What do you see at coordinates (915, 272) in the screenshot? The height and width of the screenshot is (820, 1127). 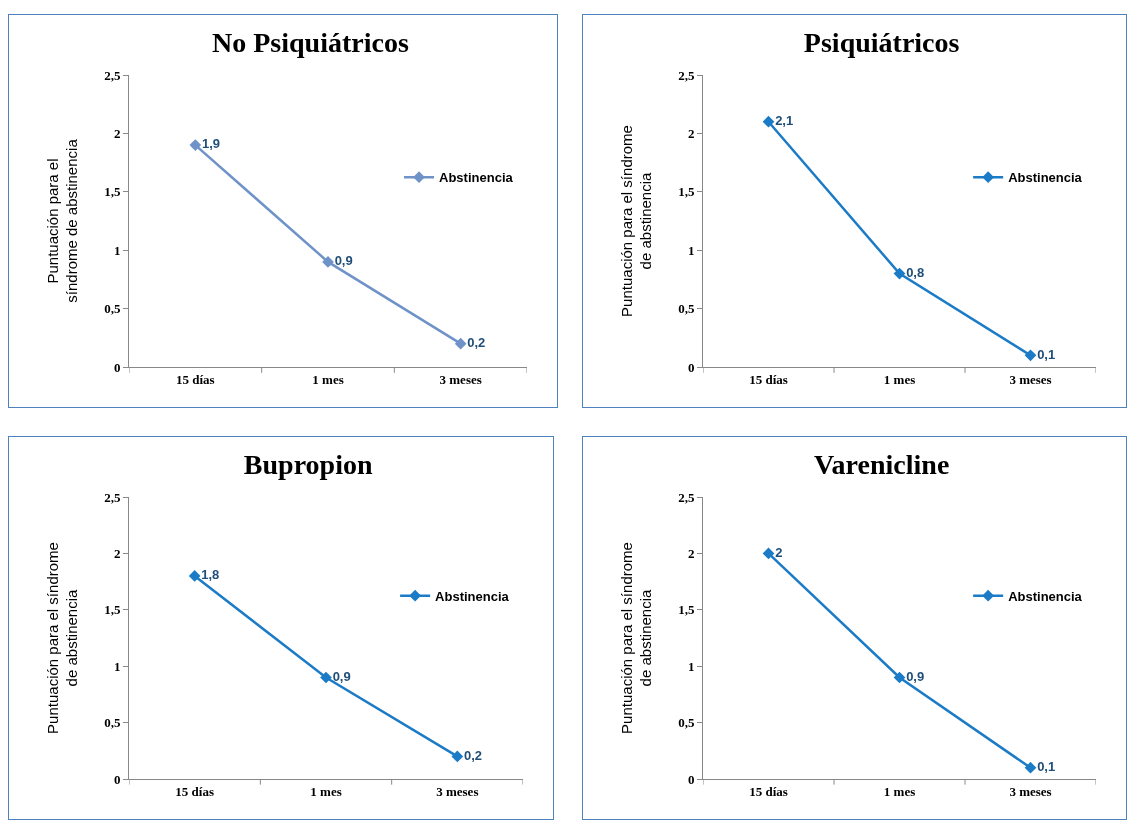 I see `data-label: 0,8` at bounding box center [915, 272].